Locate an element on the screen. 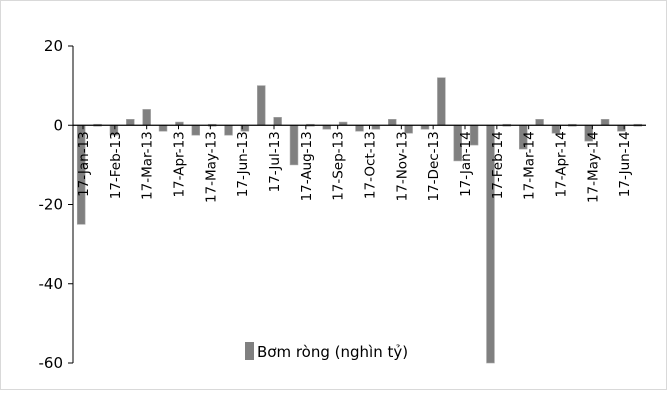 The image size is (667, 393). x-tick-label: 17-Mar-13 is located at coordinates (148, 165).